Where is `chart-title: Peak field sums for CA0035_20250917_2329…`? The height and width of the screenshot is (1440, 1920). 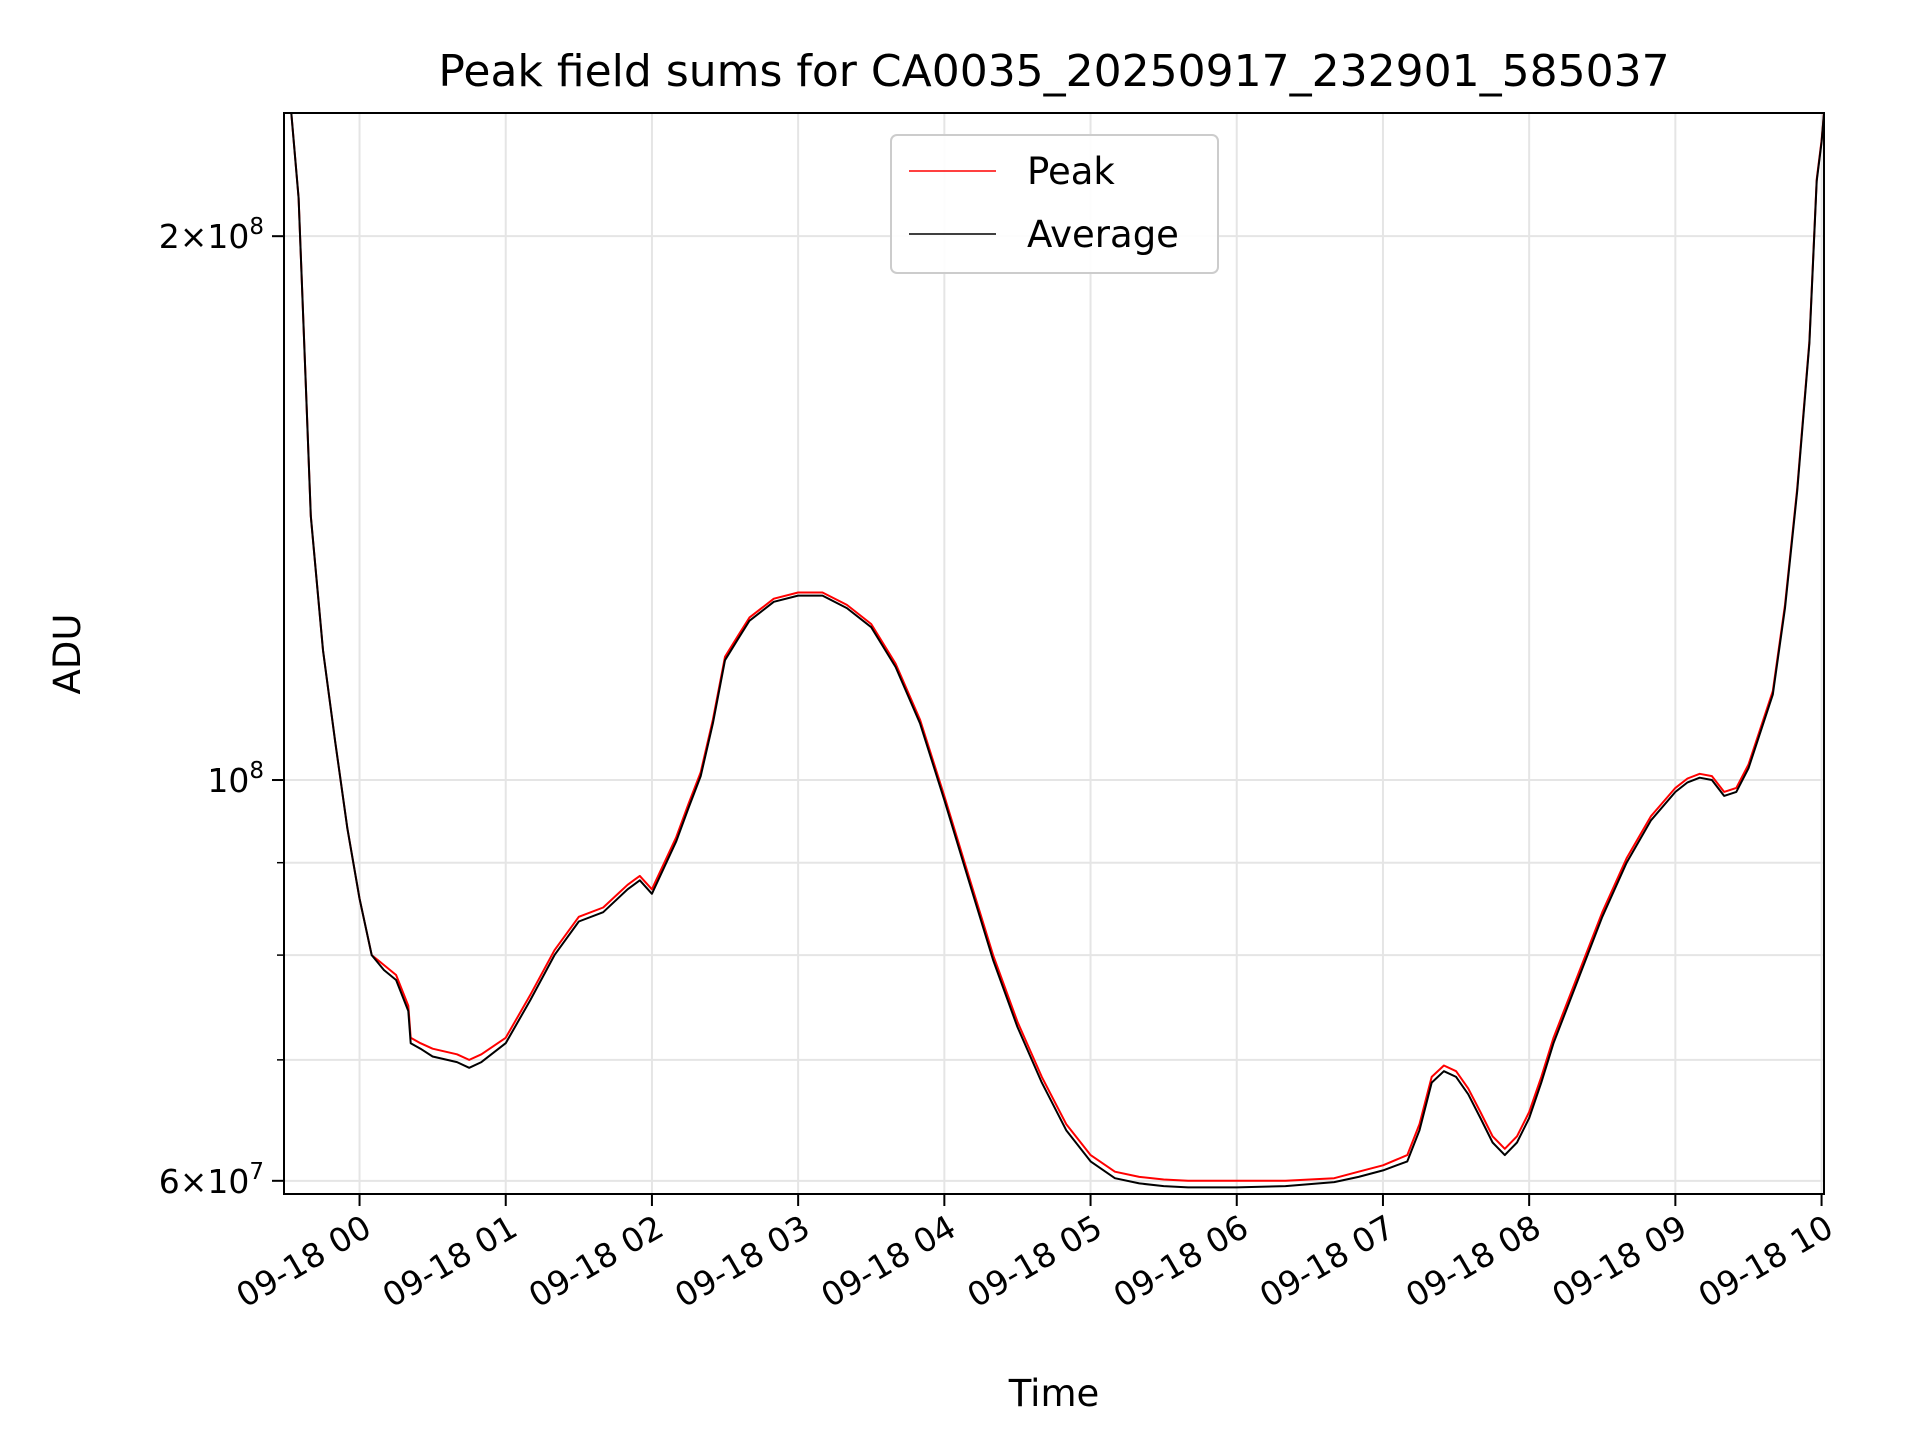
chart-title: Peak field sums for CA0035_20250917_2329… is located at coordinates (1053, 71).